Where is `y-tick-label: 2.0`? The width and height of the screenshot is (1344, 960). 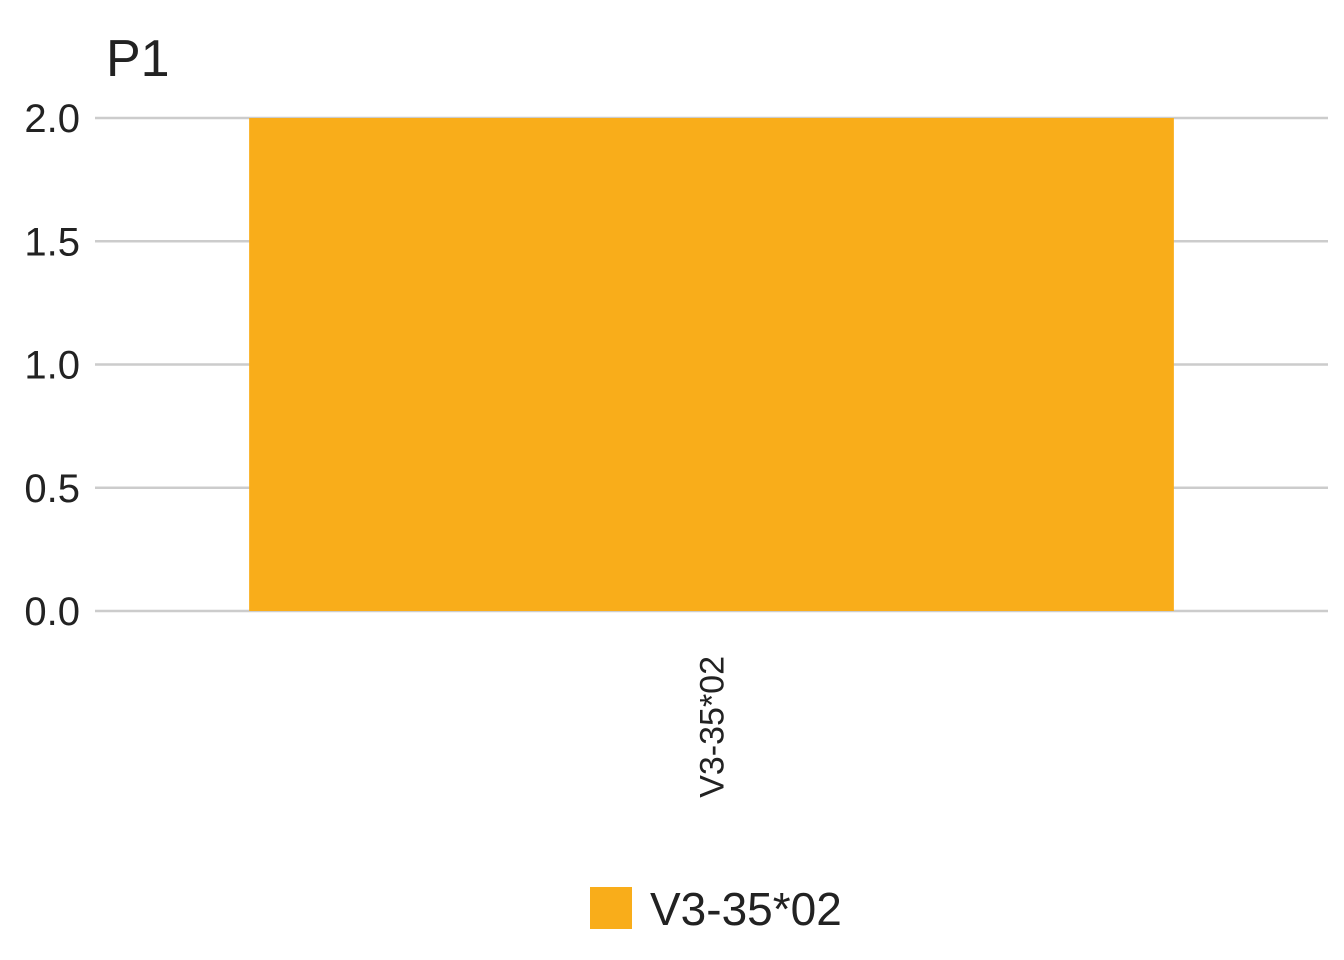 y-tick-label: 2.0 is located at coordinates (52, 119).